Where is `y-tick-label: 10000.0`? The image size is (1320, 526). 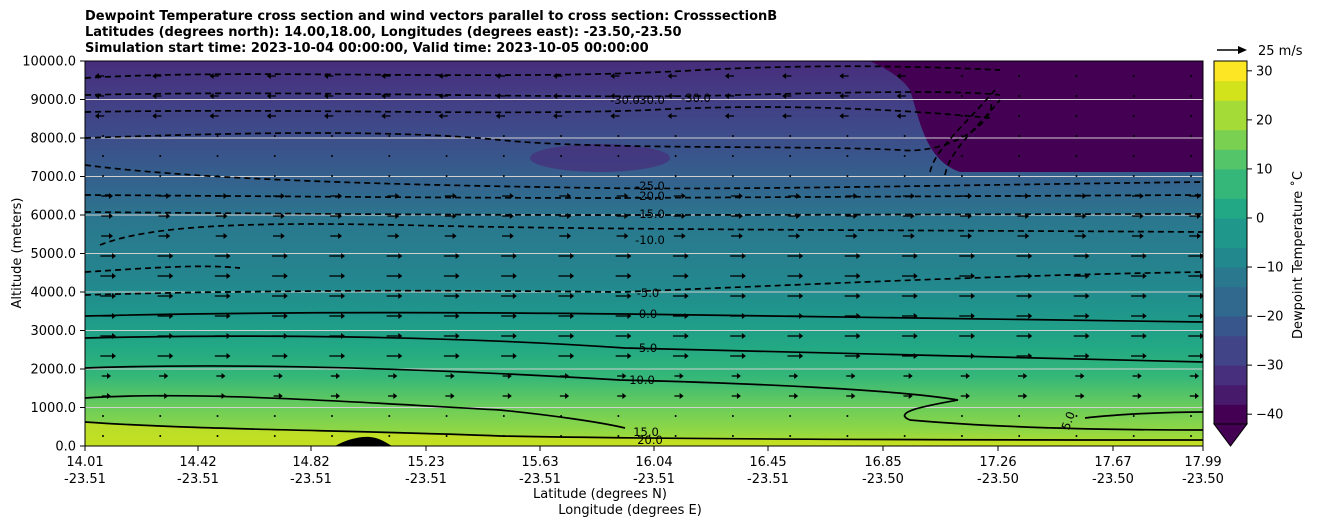 y-tick-label: 10000.0 is located at coordinates (49, 62).